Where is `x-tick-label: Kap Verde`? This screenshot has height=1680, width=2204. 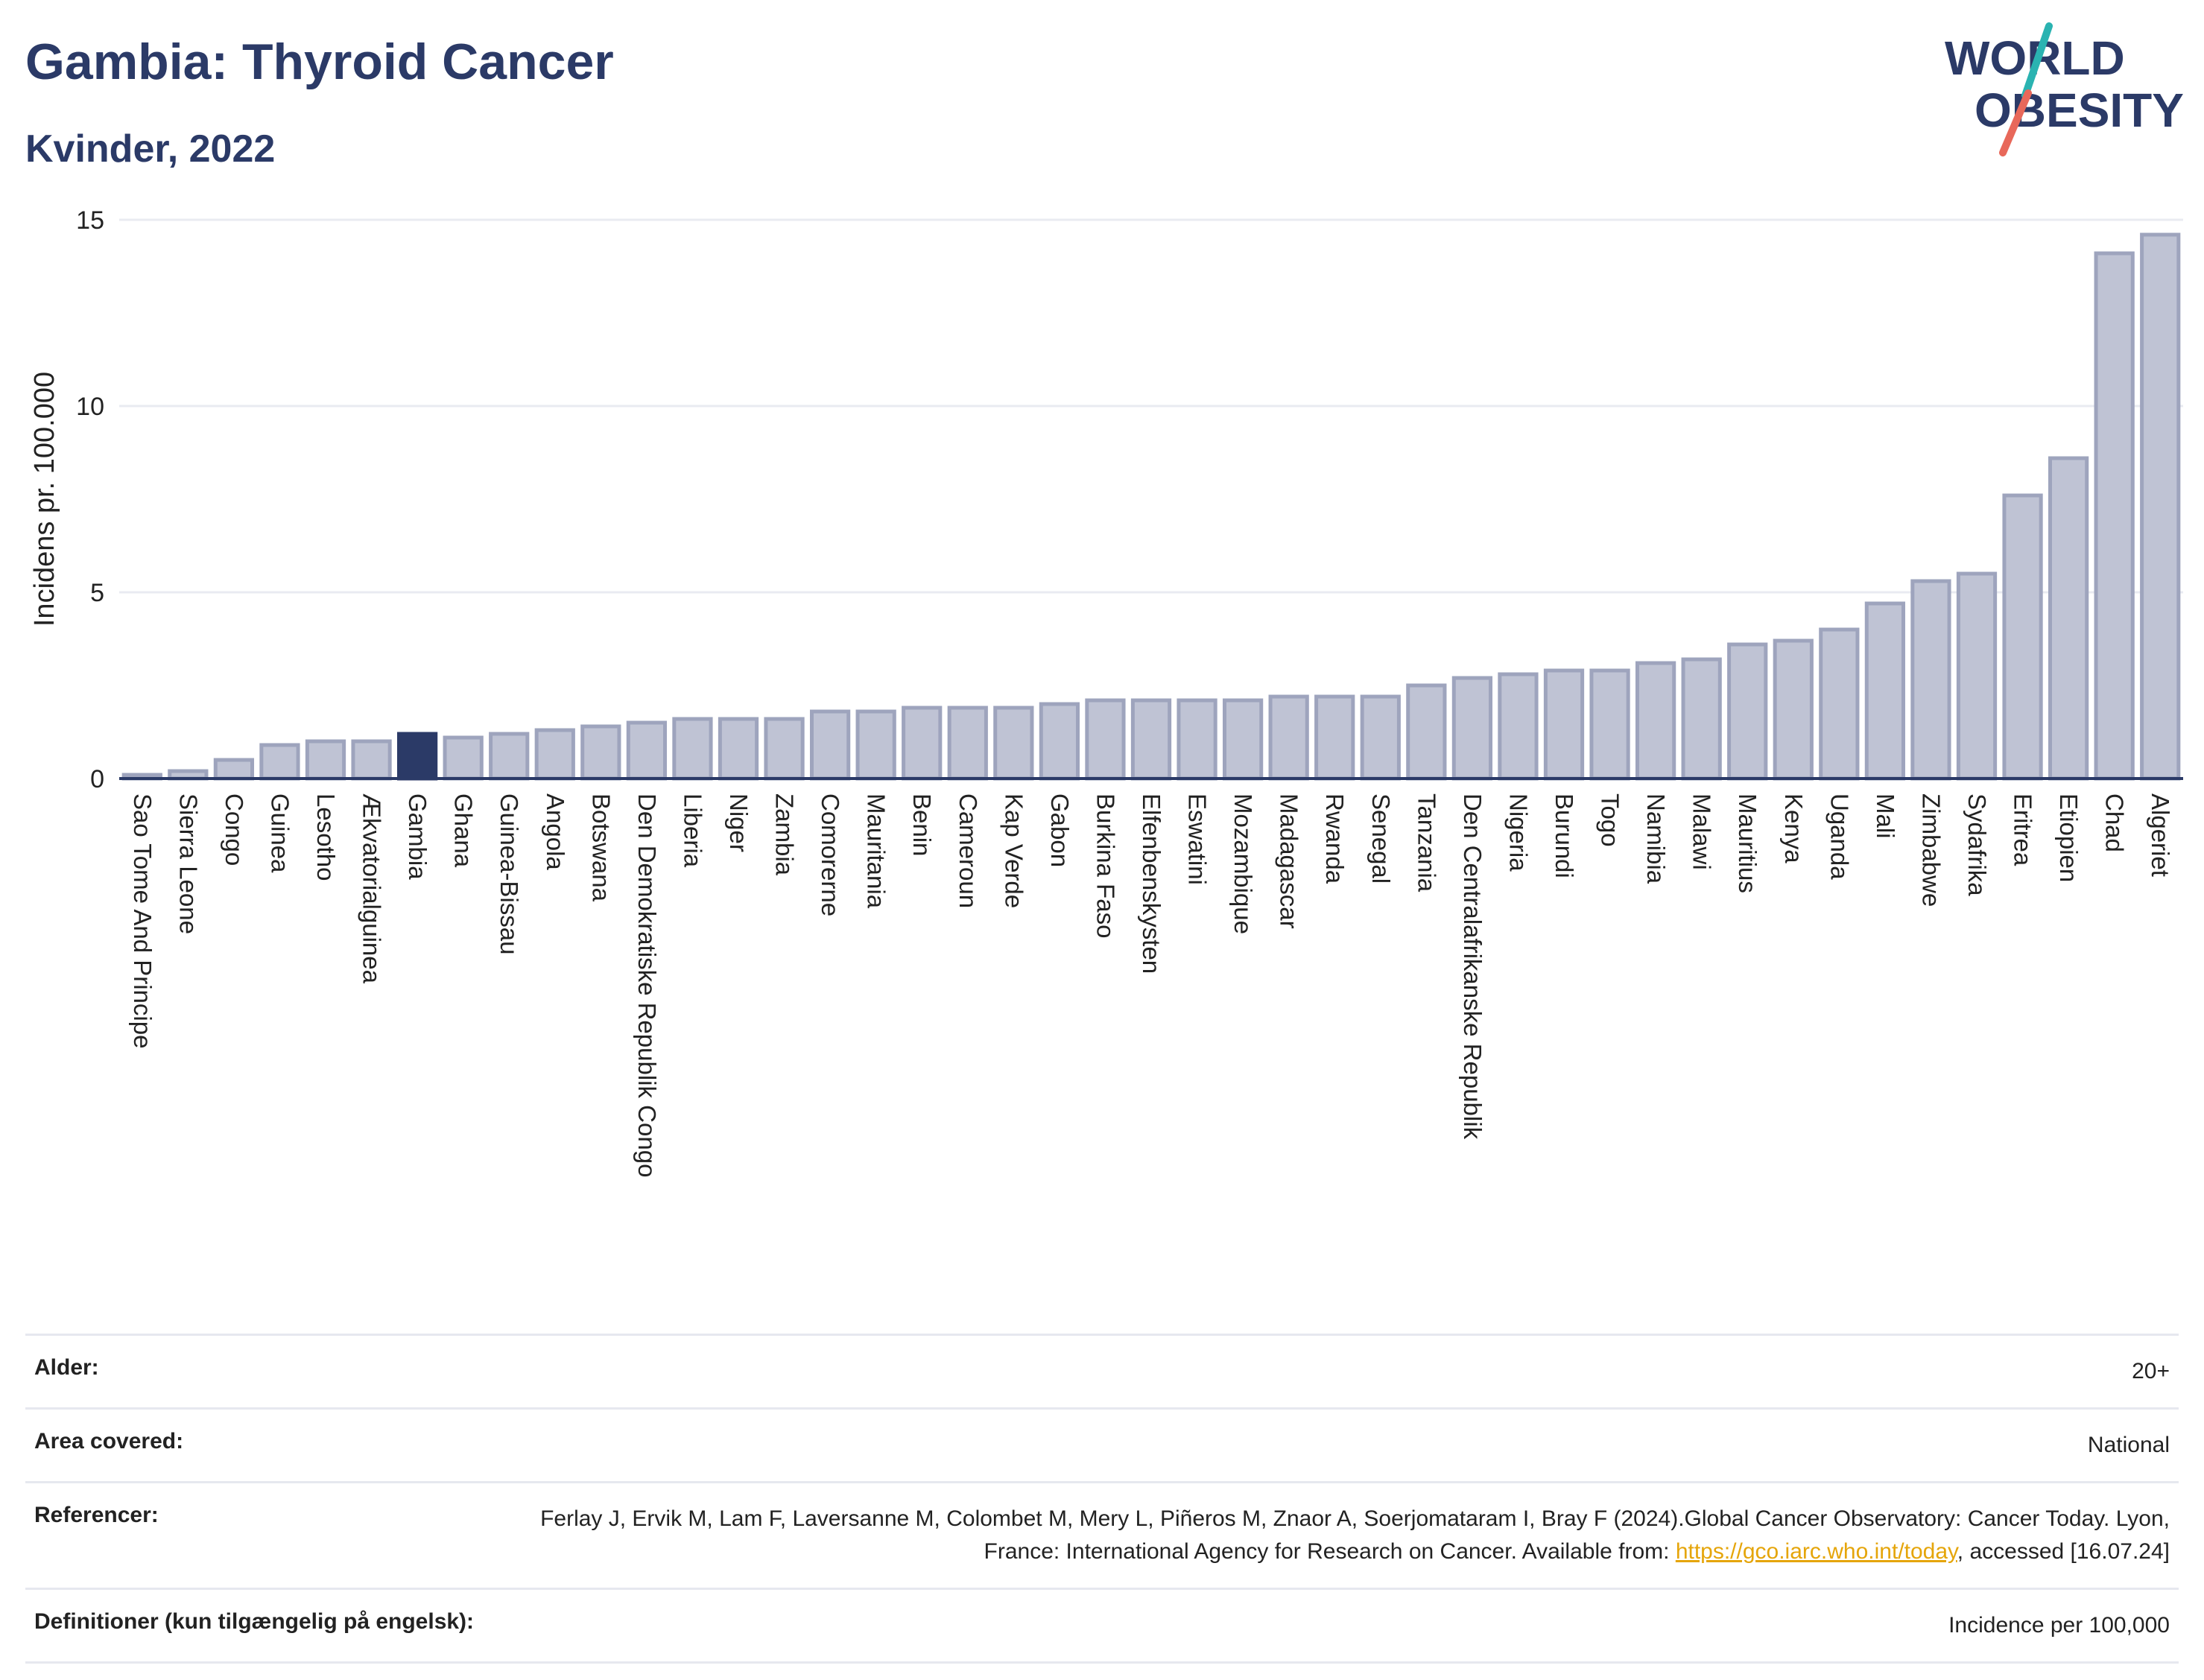 x-tick-label: Kap Verde is located at coordinates (1013, 850).